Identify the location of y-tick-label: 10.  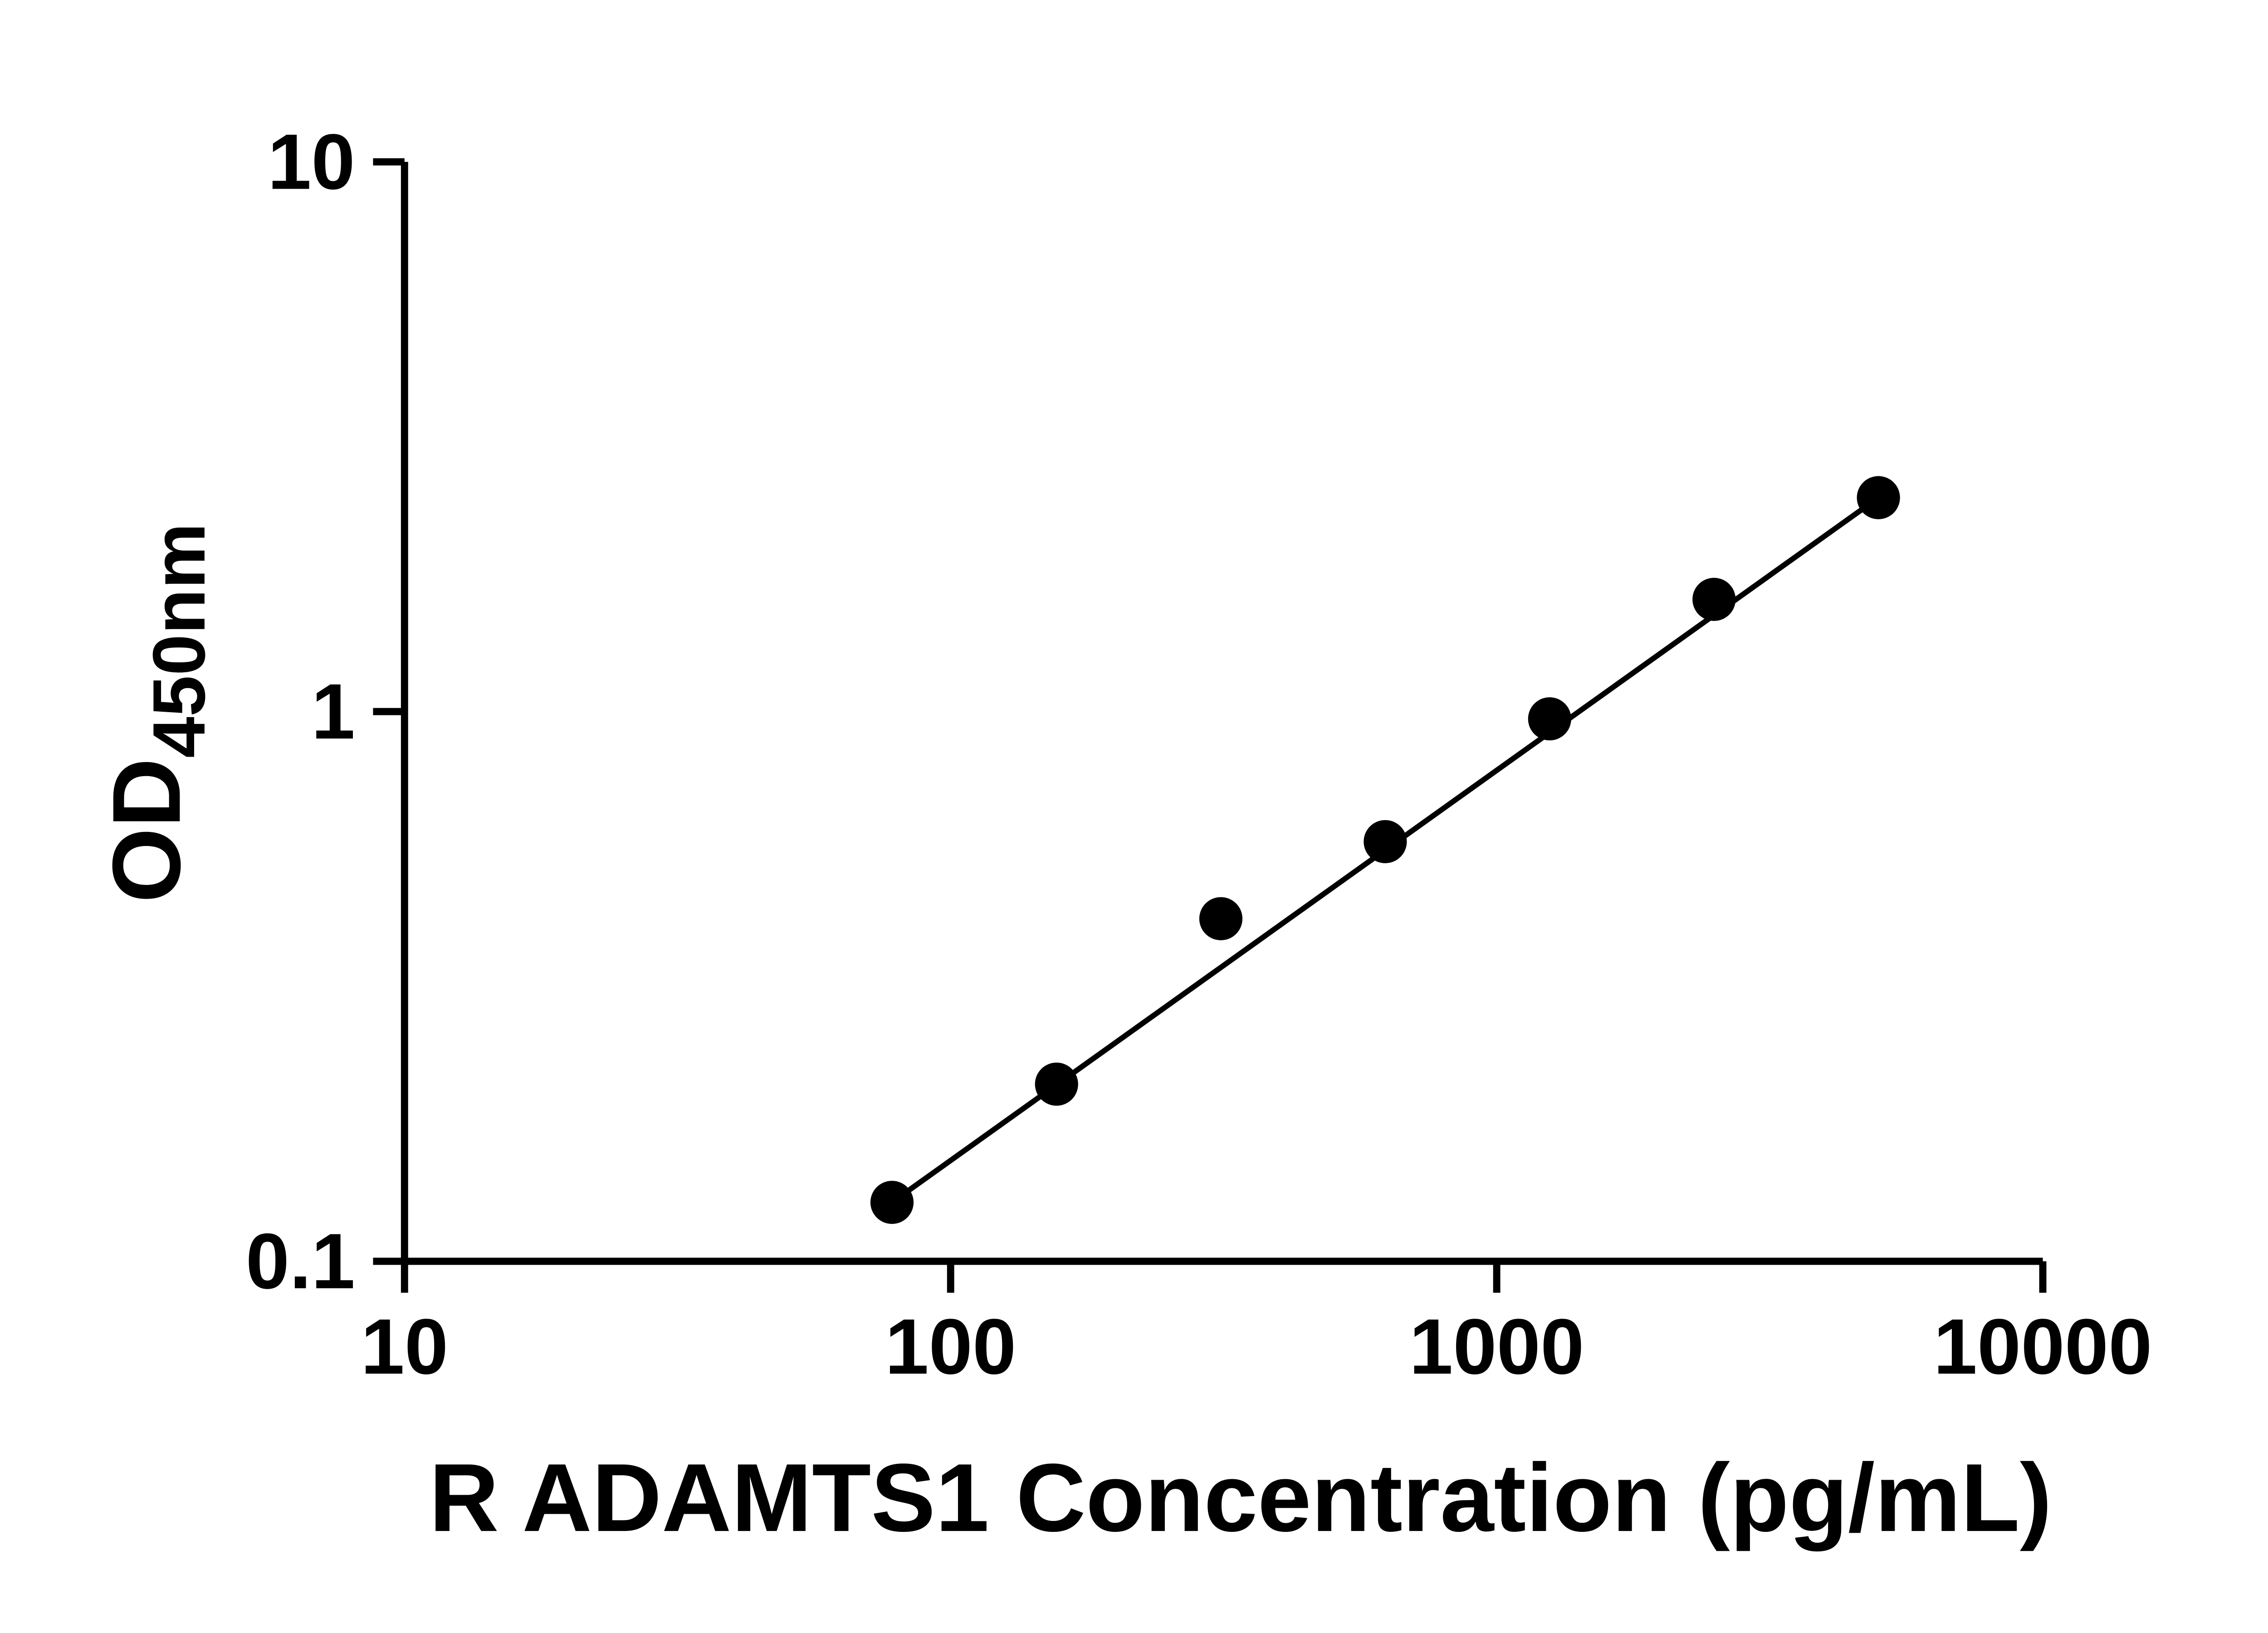
(311, 162).